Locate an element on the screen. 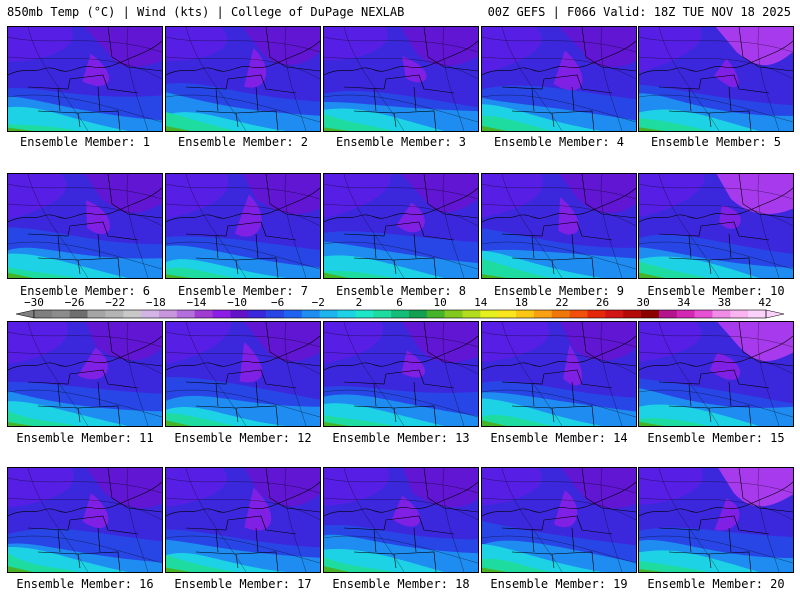 The image size is (800, 600). colorbar-tick-label: −22 is located at coordinates (115, 302).